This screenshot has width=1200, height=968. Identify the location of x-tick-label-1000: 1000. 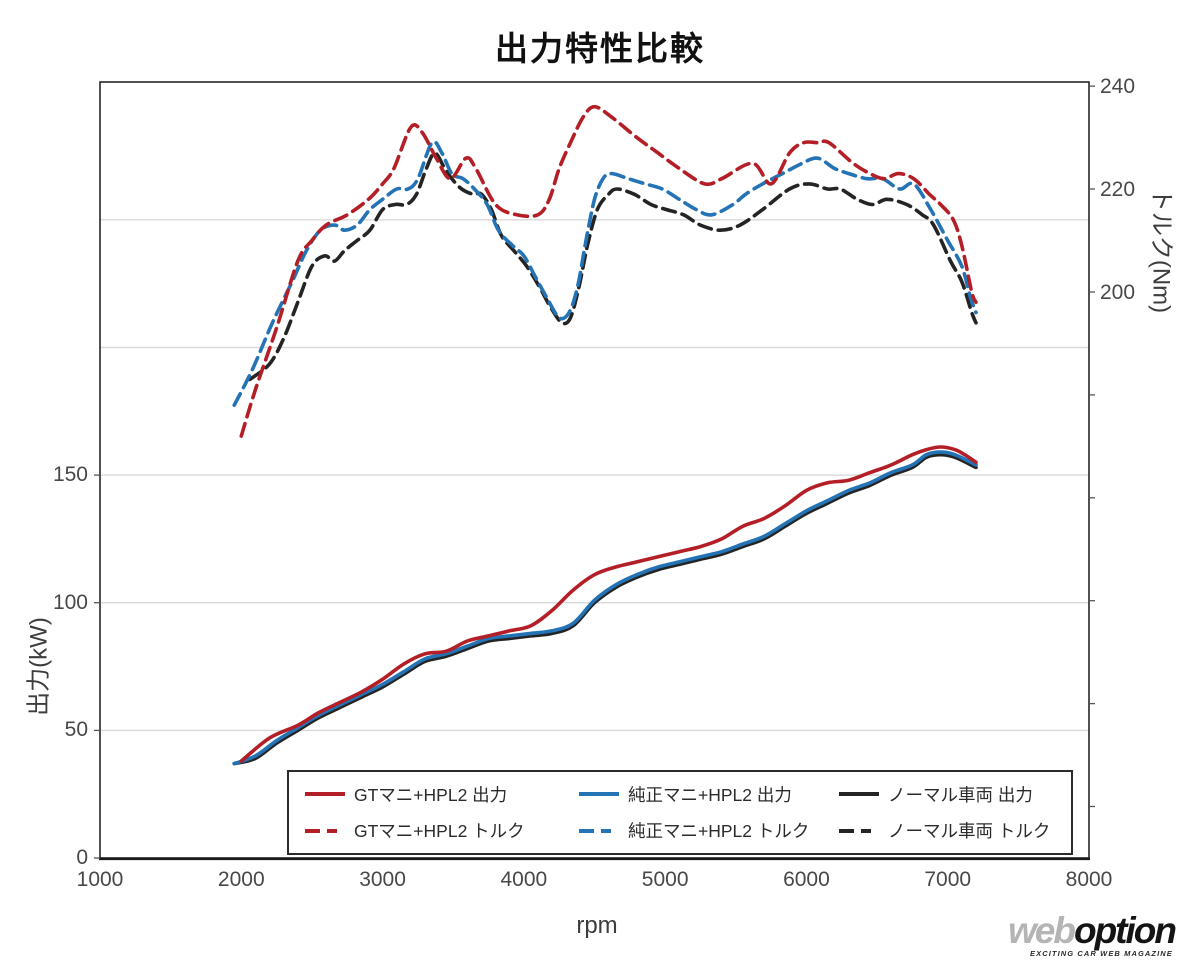
(100, 879).